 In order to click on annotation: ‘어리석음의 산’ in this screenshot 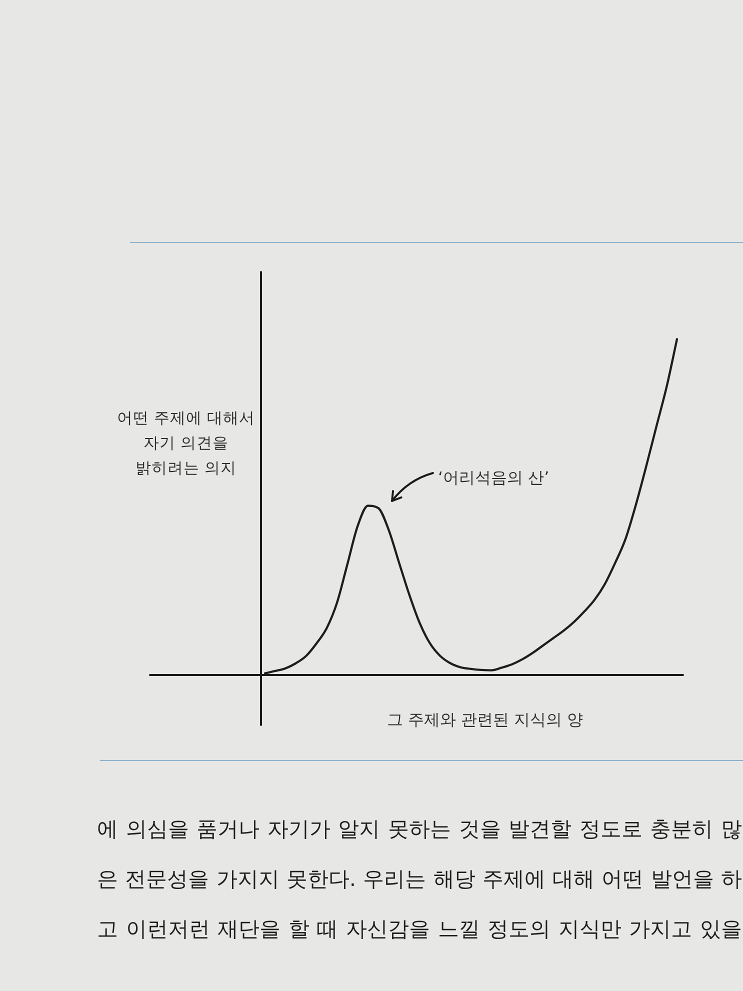, I will do `click(494, 478)`.